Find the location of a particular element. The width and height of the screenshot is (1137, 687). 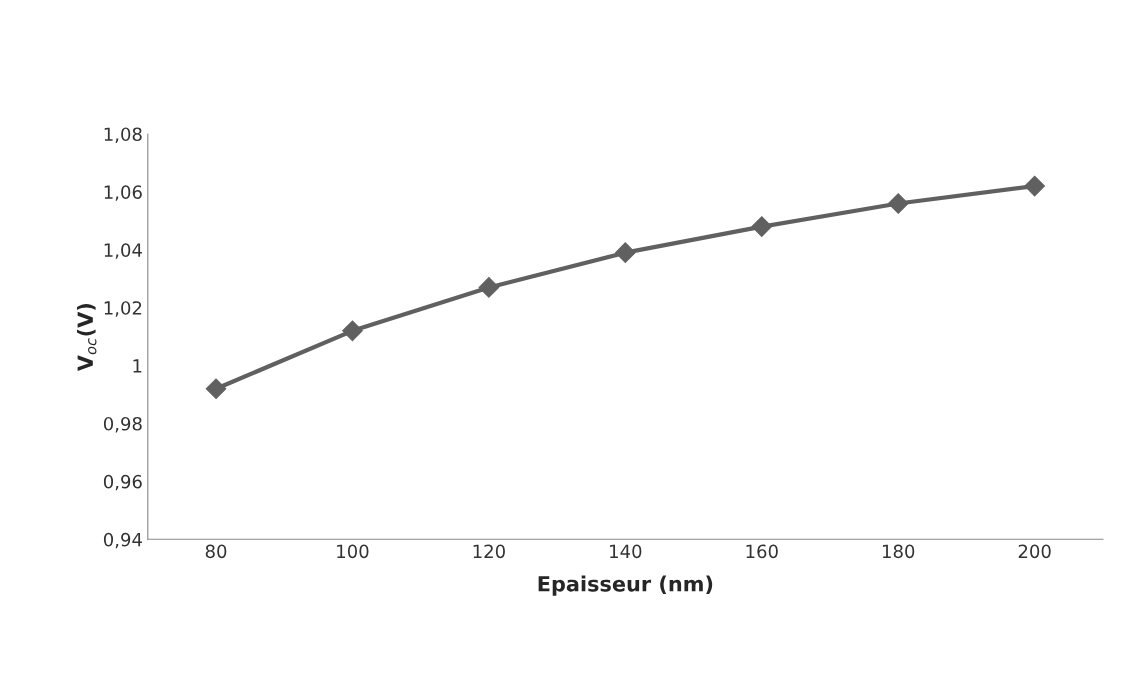

y-axis-title: V$_{oc}$(V) is located at coordinates (87, 338).